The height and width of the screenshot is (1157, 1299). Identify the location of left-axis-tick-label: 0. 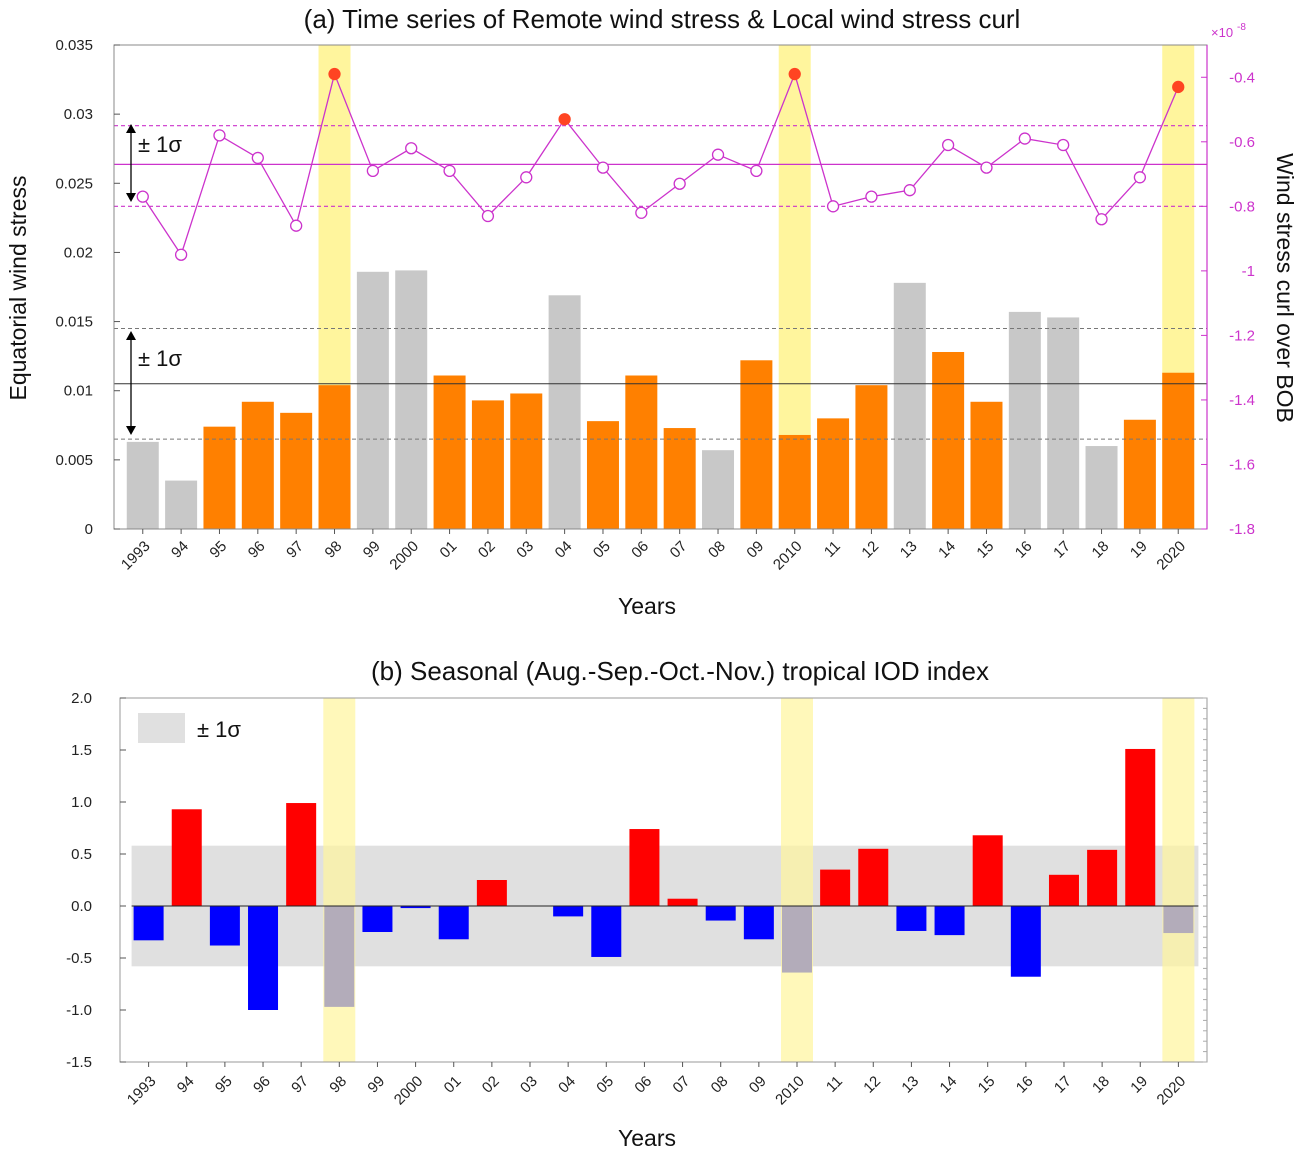
(89, 529).